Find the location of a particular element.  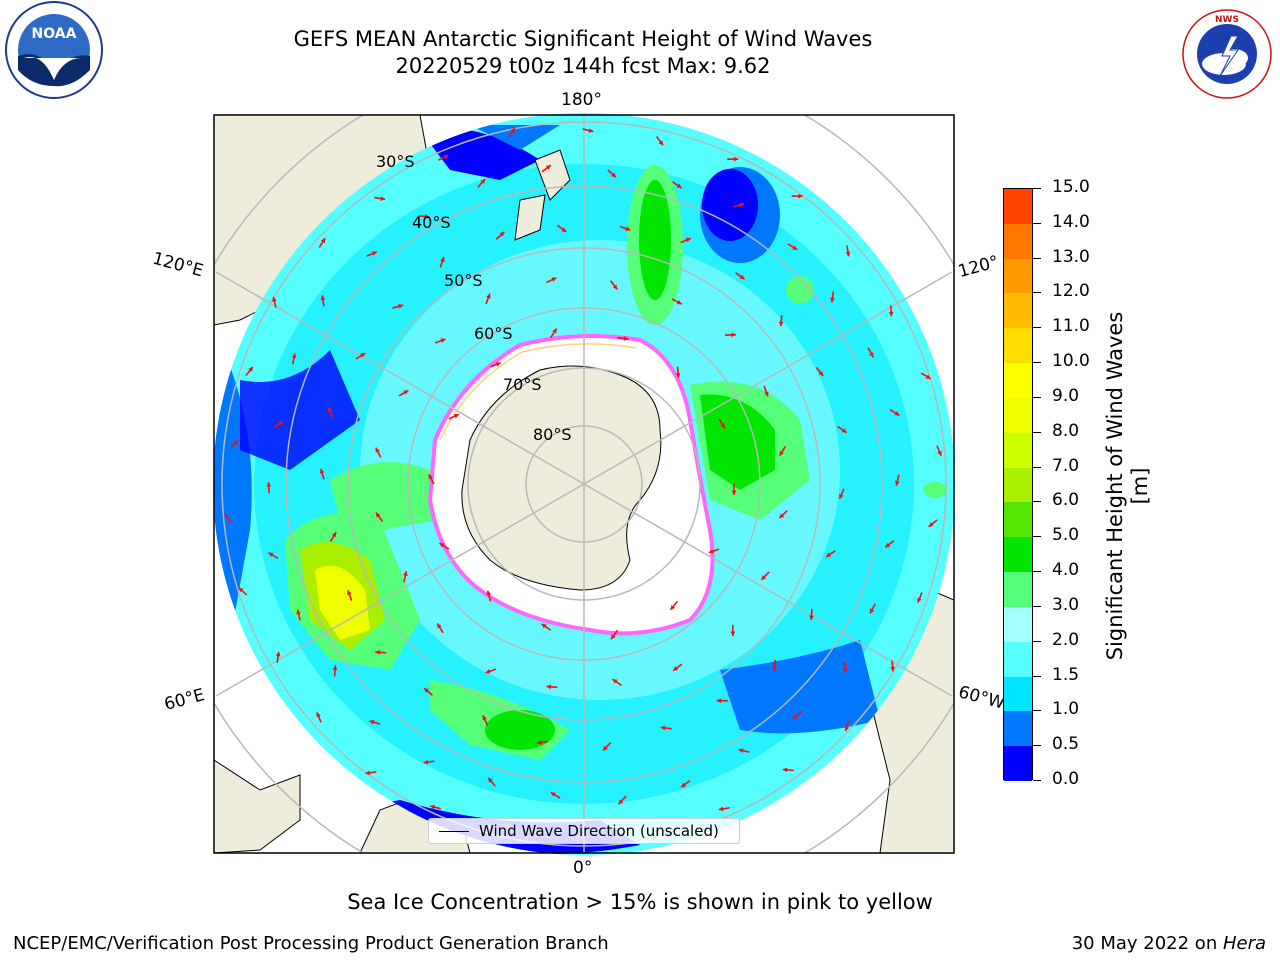

noaa-logo-text: NOAA is located at coordinates (54, 34).